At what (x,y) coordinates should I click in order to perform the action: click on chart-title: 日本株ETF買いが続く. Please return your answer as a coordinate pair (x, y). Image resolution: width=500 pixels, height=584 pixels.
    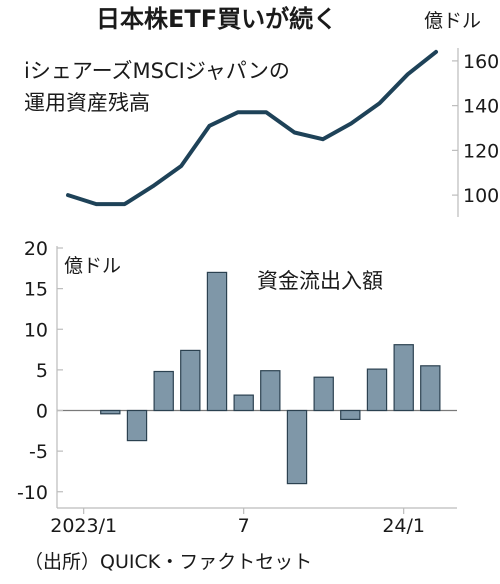
    Looking at the image, I should click on (216, 19).